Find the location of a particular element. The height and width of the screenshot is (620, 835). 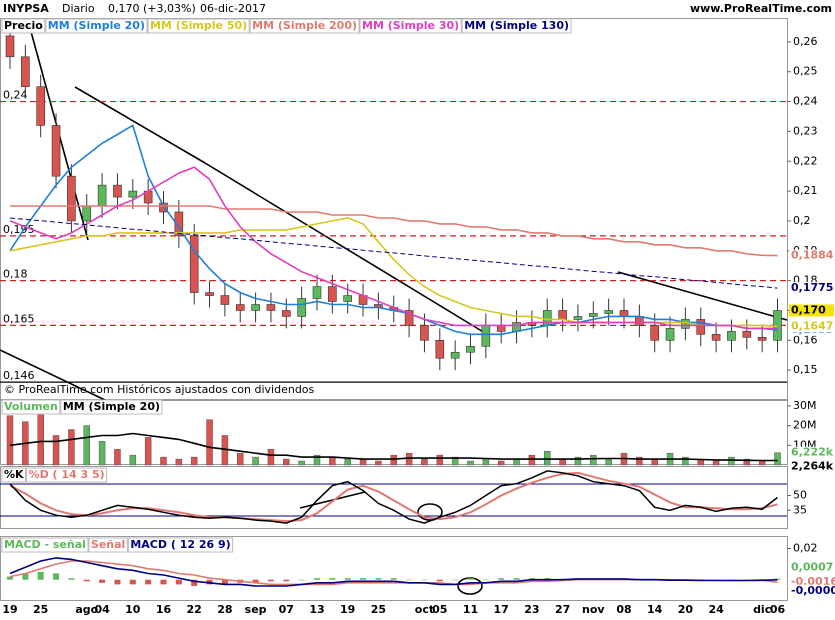

annotation-circle is located at coordinates (470, 586).